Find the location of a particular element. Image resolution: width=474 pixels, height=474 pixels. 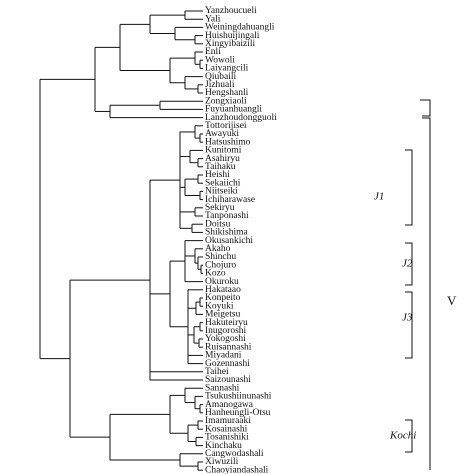

leaf-label: Hengshanli is located at coordinates (227, 93).